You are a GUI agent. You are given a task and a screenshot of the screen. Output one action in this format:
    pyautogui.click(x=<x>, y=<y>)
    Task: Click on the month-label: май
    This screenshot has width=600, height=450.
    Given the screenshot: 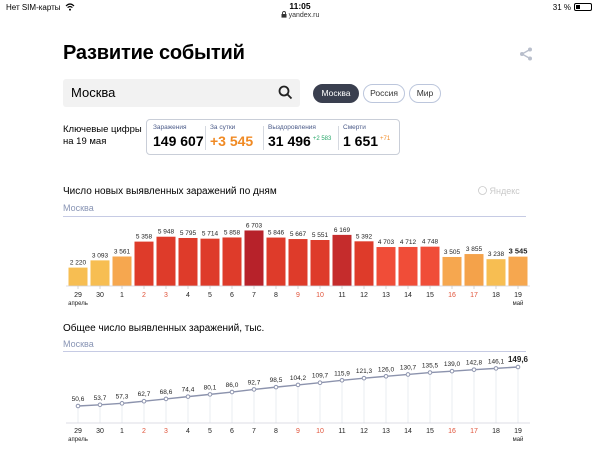 What is the action you would take?
    pyautogui.click(x=518, y=303)
    